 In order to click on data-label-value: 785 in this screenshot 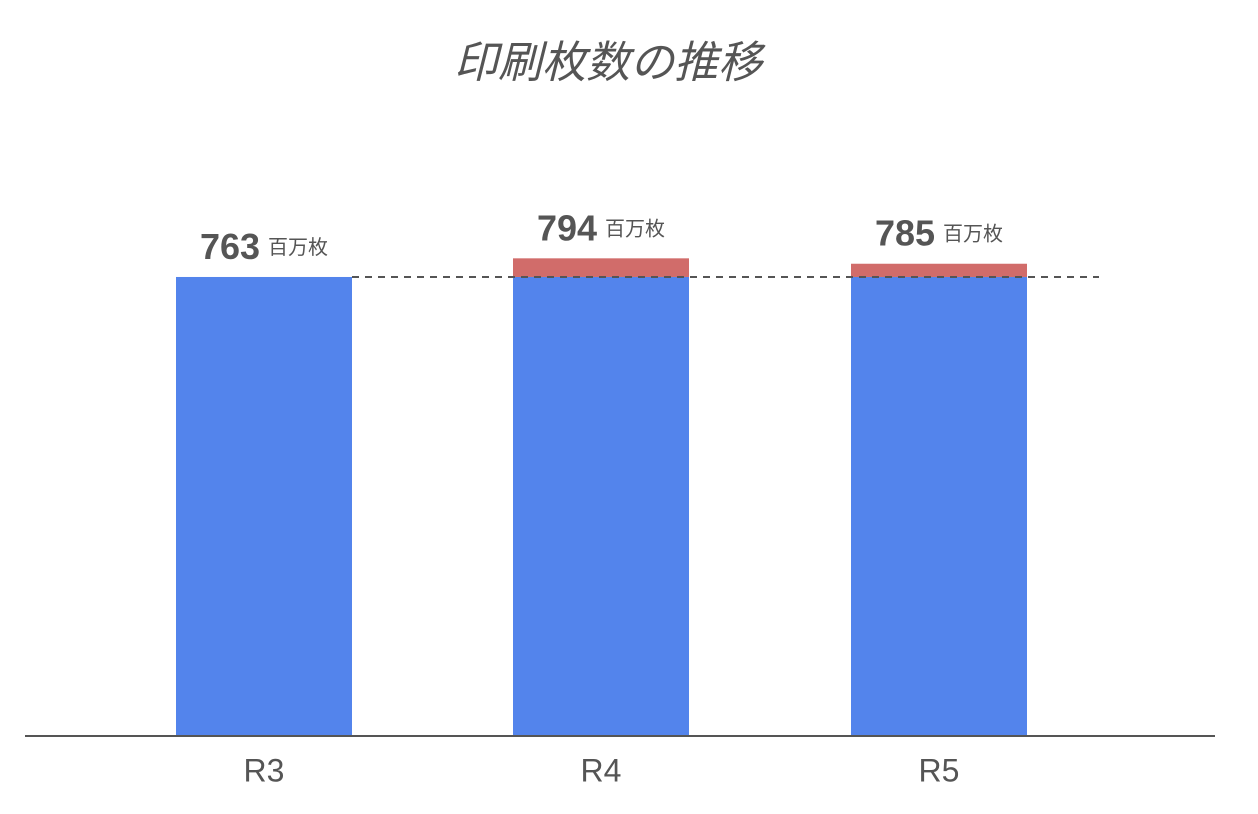, I will do `click(905, 232)`.